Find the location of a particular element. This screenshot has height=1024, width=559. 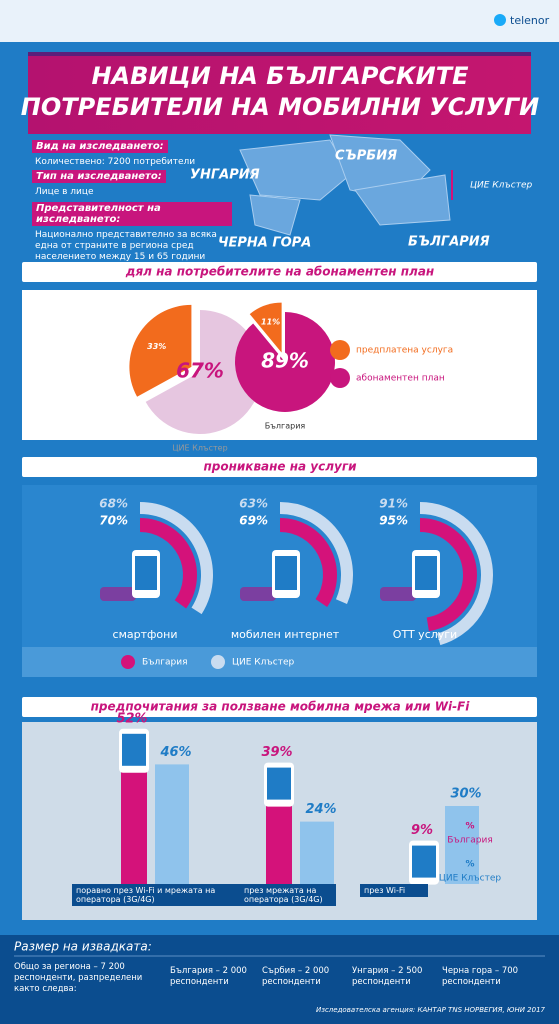

pie-value-label: 67% is located at coordinates (200, 371).